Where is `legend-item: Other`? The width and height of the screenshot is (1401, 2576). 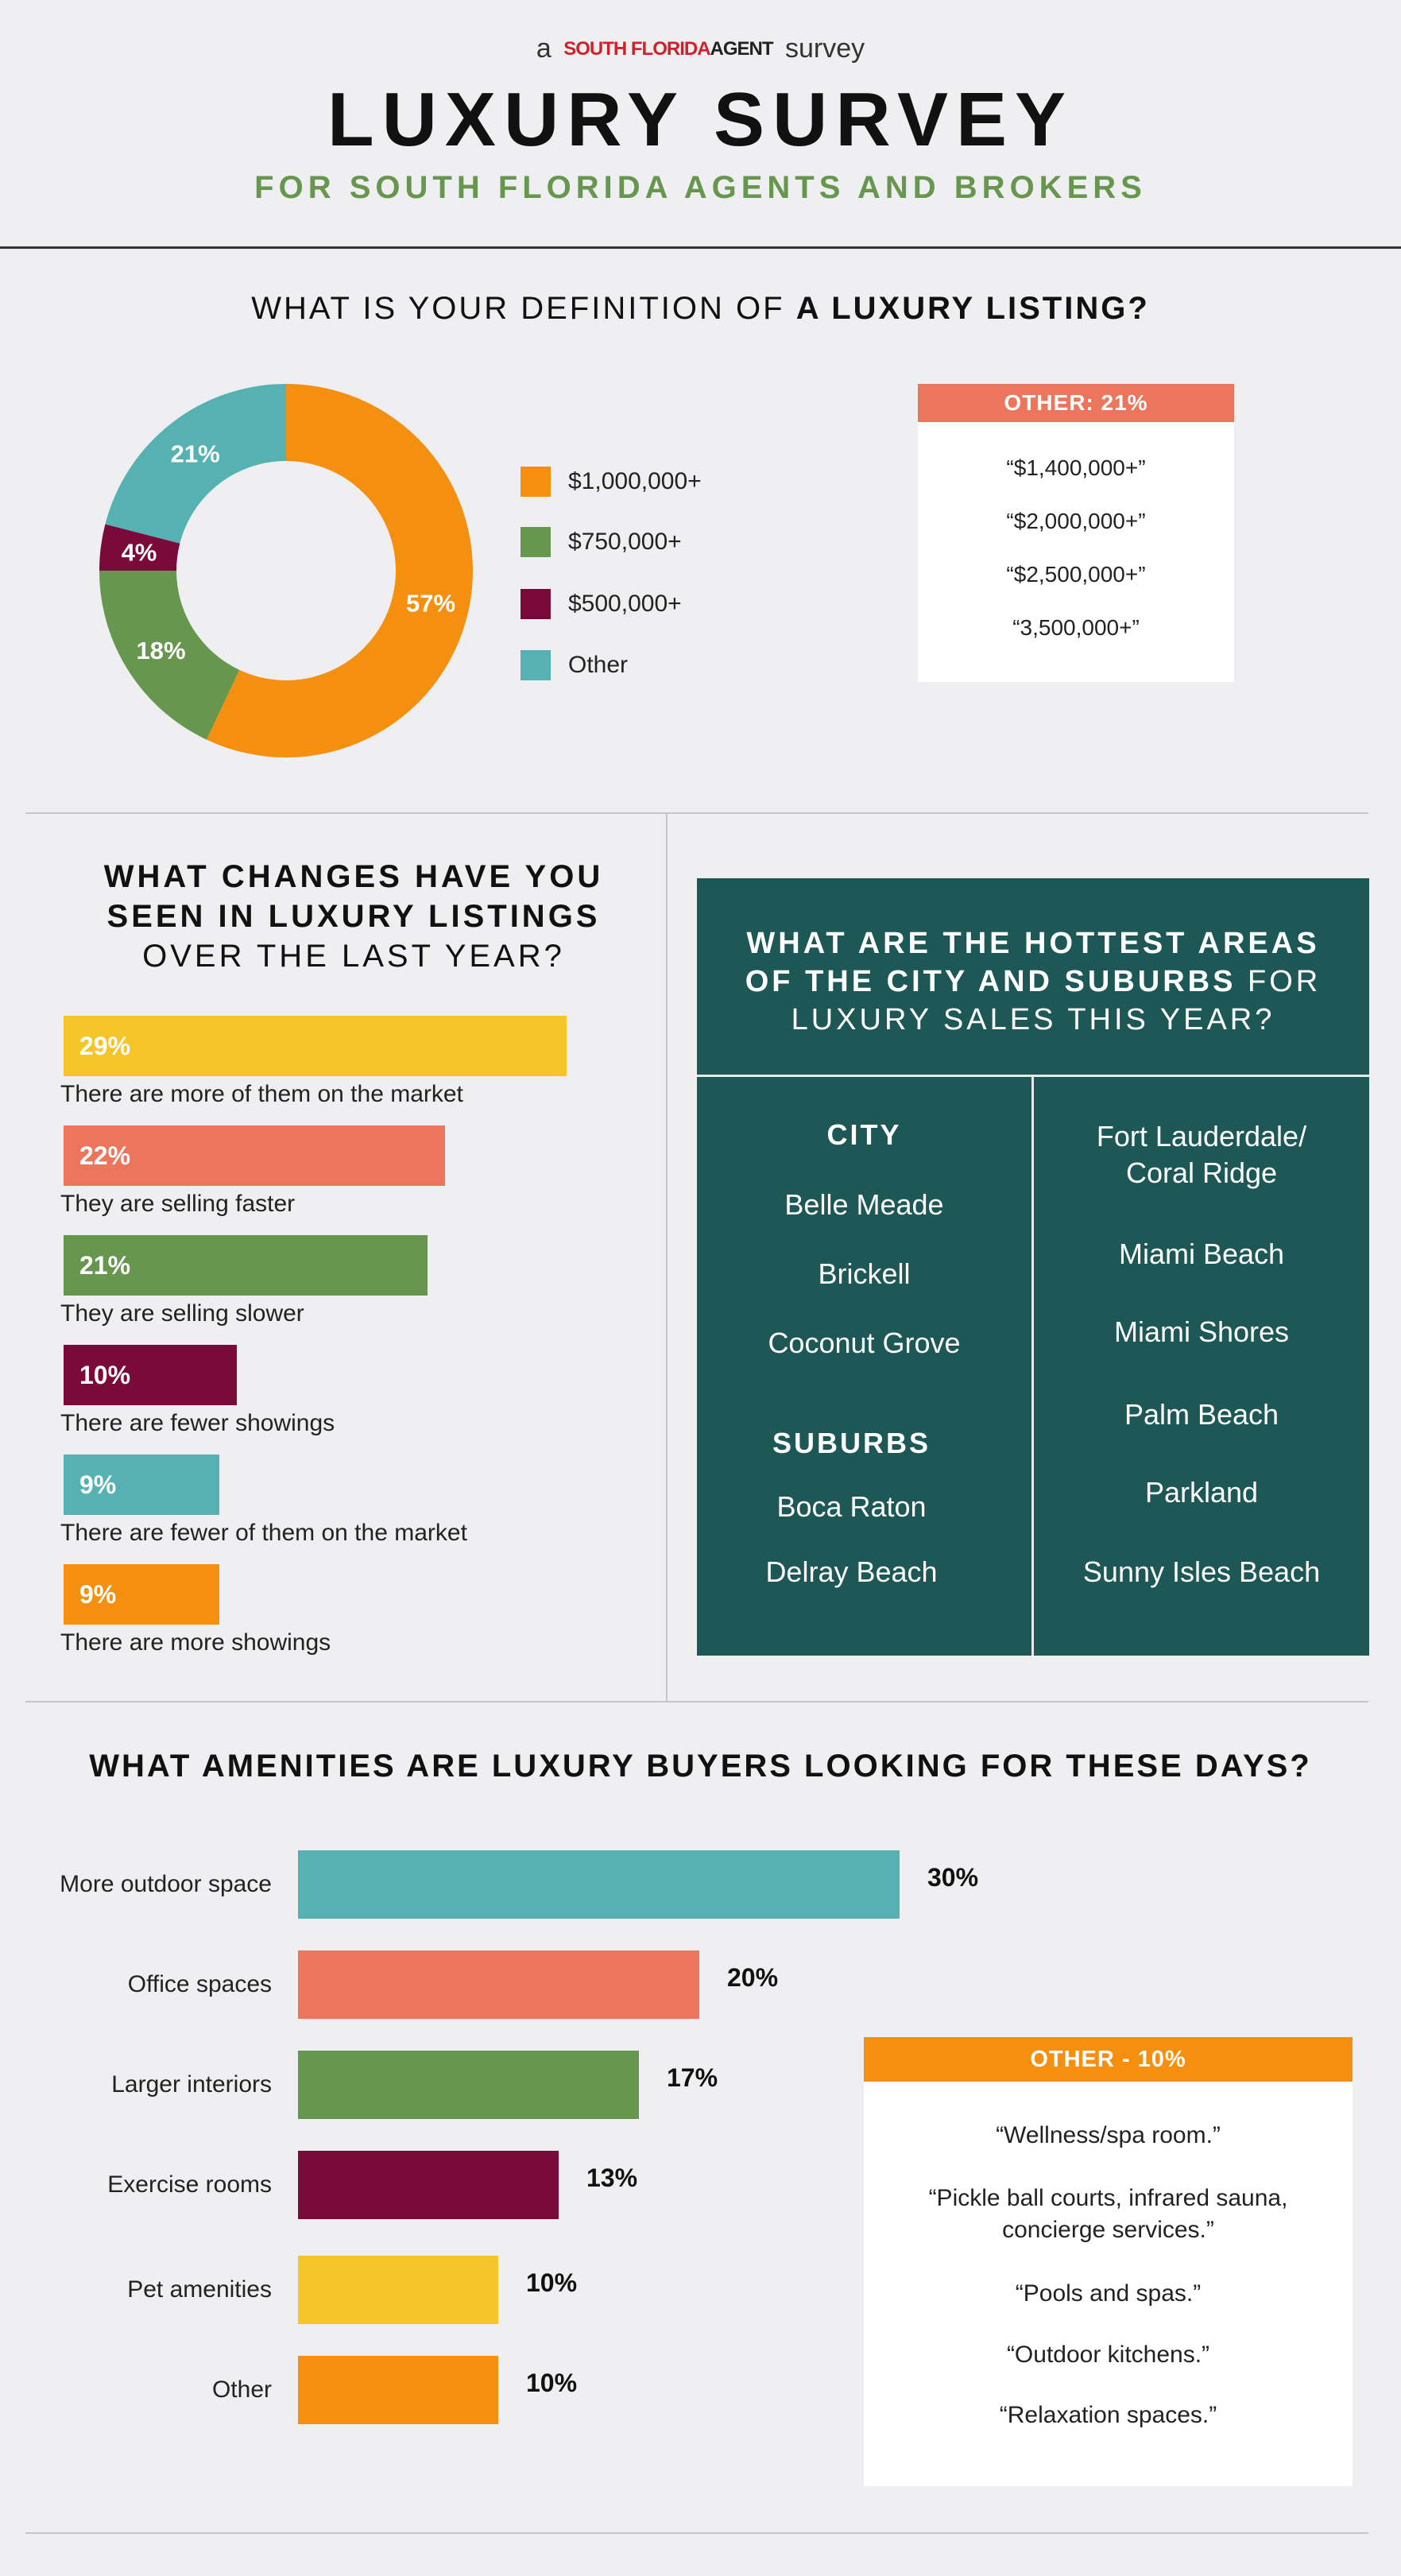 legend-item: Other is located at coordinates (574, 665).